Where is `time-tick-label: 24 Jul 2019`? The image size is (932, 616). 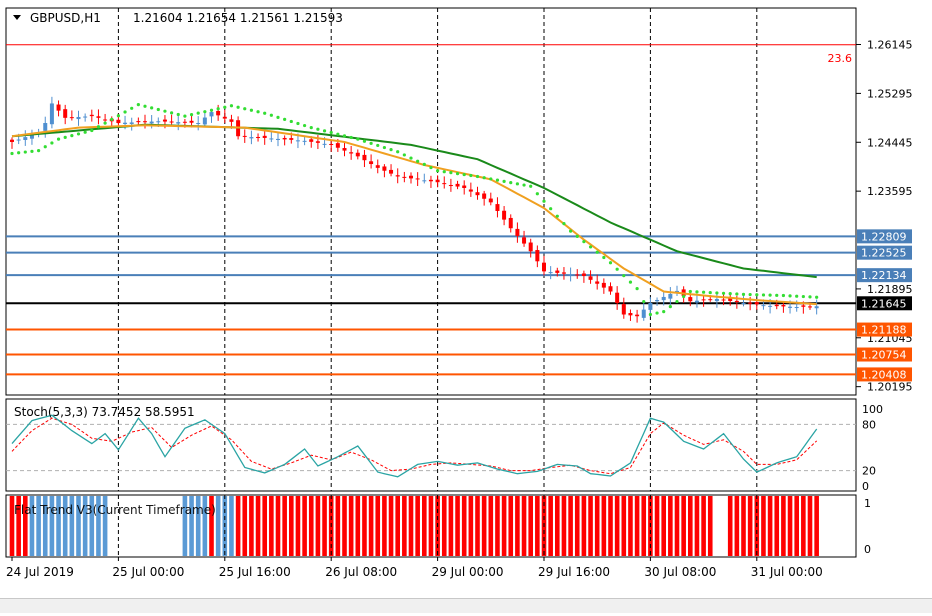 time-tick-label: 24 Jul 2019 is located at coordinates (40, 572).